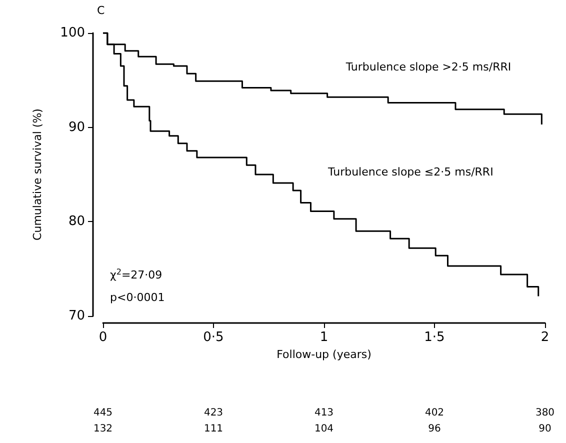  What do you see at coordinates (434, 413) in the screenshot?
I see `text: 402` at bounding box center [434, 413].